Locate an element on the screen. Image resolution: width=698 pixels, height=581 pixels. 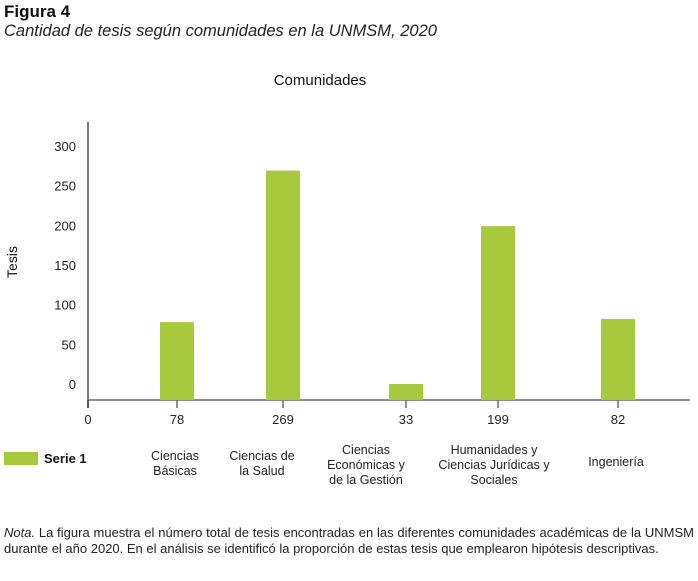
y-axis-label: Tesis is located at coordinates (12, 262).